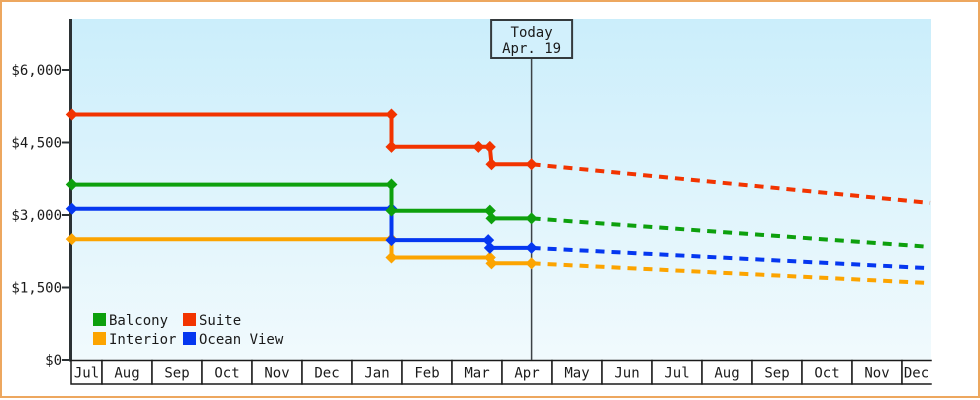 This screenshot has width=980, height=400. What do you see at coordinates (53, 361) in the screenshot?
I see `y-tick-label: $0` at bounding box center [53, 361].